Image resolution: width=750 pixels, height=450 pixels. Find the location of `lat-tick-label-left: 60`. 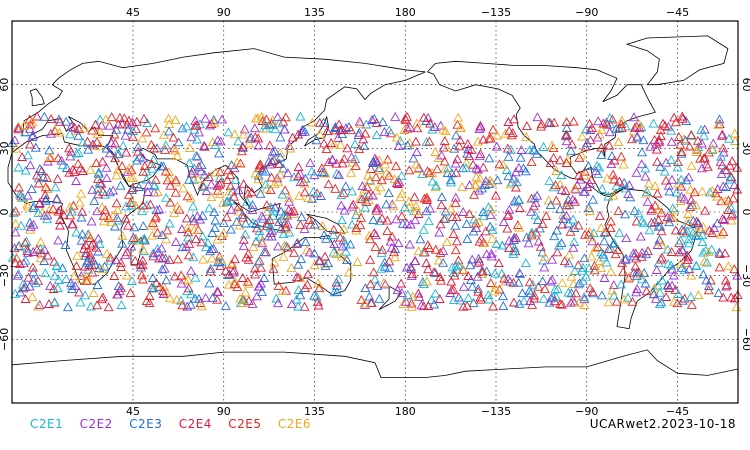

lat-tick-label-left: 60 is located at coordinates (5, 85).